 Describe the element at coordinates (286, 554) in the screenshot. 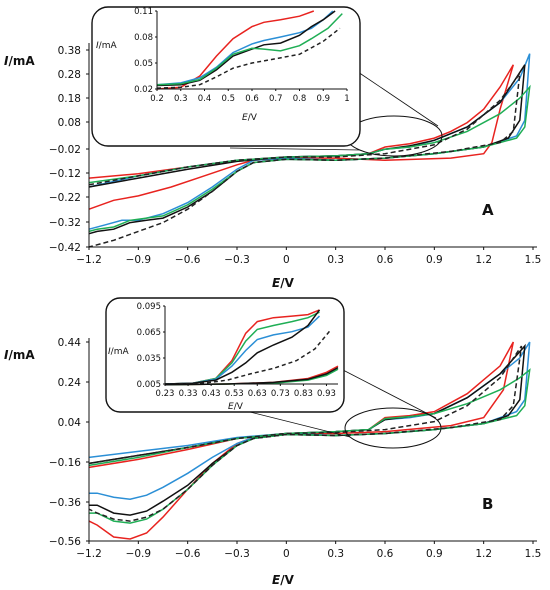

I see `panel-b-x-tick-label: 0` at that location.